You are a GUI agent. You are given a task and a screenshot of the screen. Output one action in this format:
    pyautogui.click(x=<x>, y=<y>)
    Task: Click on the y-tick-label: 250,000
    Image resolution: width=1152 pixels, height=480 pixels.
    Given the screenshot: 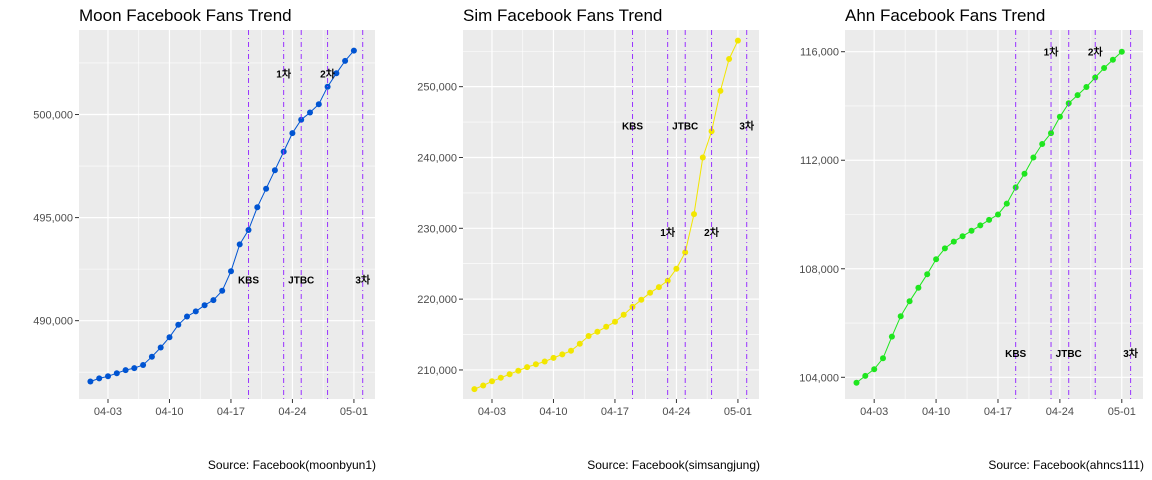 What is the action you would take?
    pyautogui.click(x=437, y=88)
    